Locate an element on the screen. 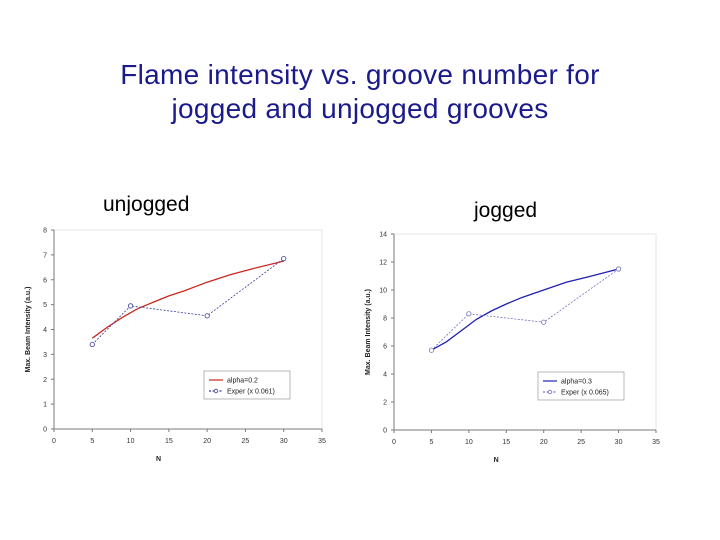 The width and height of the screenshot is (720, 540). panel-label-jogged: jogged is located at coordinates (506, 210).